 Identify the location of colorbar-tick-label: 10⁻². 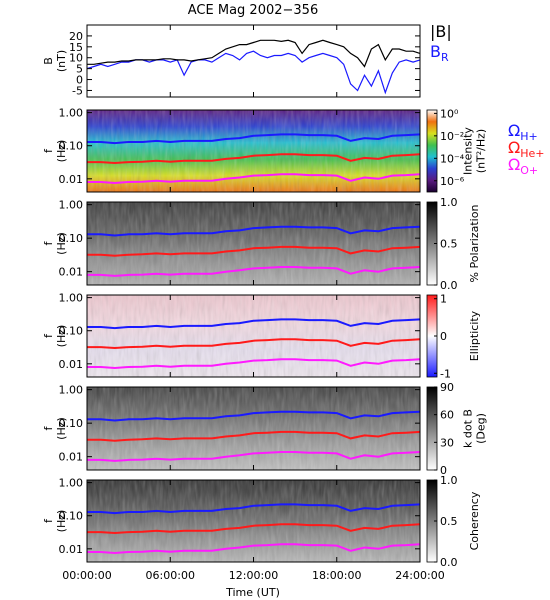
(452, 136).